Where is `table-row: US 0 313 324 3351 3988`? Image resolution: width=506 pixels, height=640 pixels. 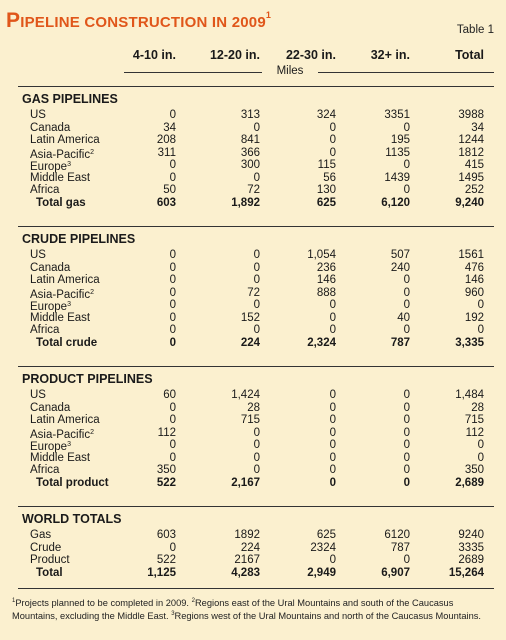 table-row: US 0 313 324 3351 3988 is located at coordinates (253, 115).